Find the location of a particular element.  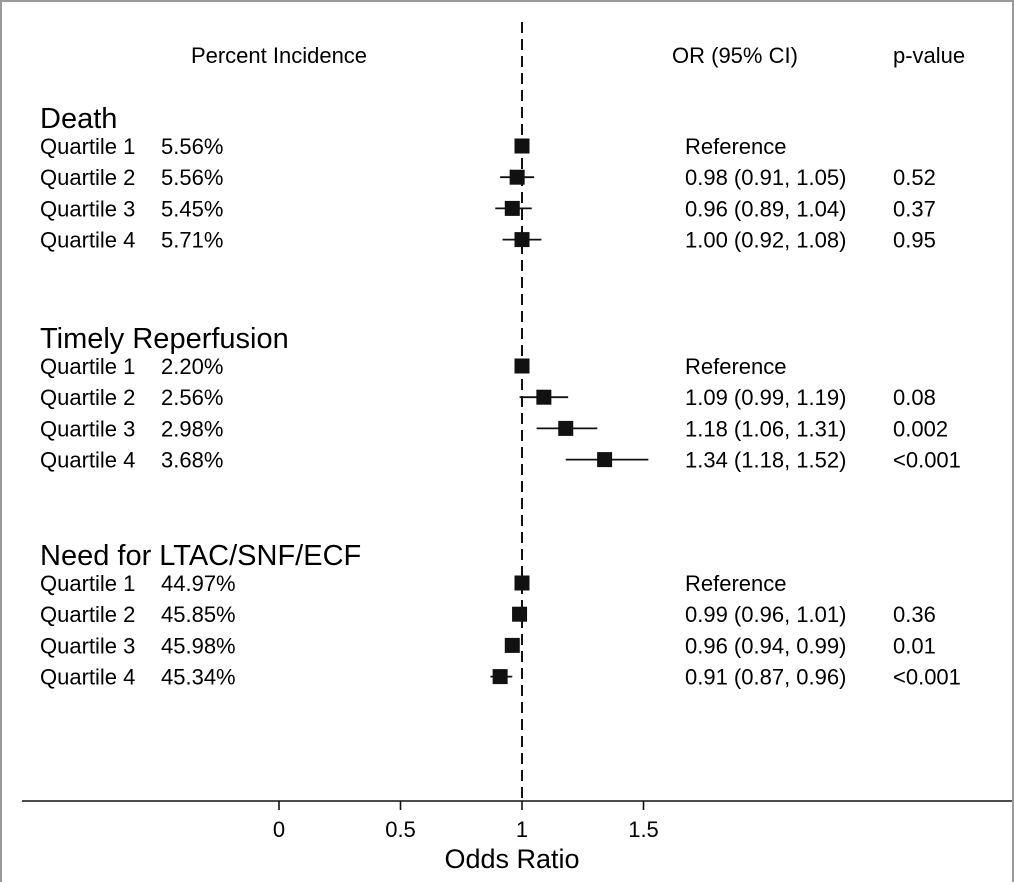

row-or-ci: 0.99 (0.96, 1.01) is located at coordinates (765, 614).